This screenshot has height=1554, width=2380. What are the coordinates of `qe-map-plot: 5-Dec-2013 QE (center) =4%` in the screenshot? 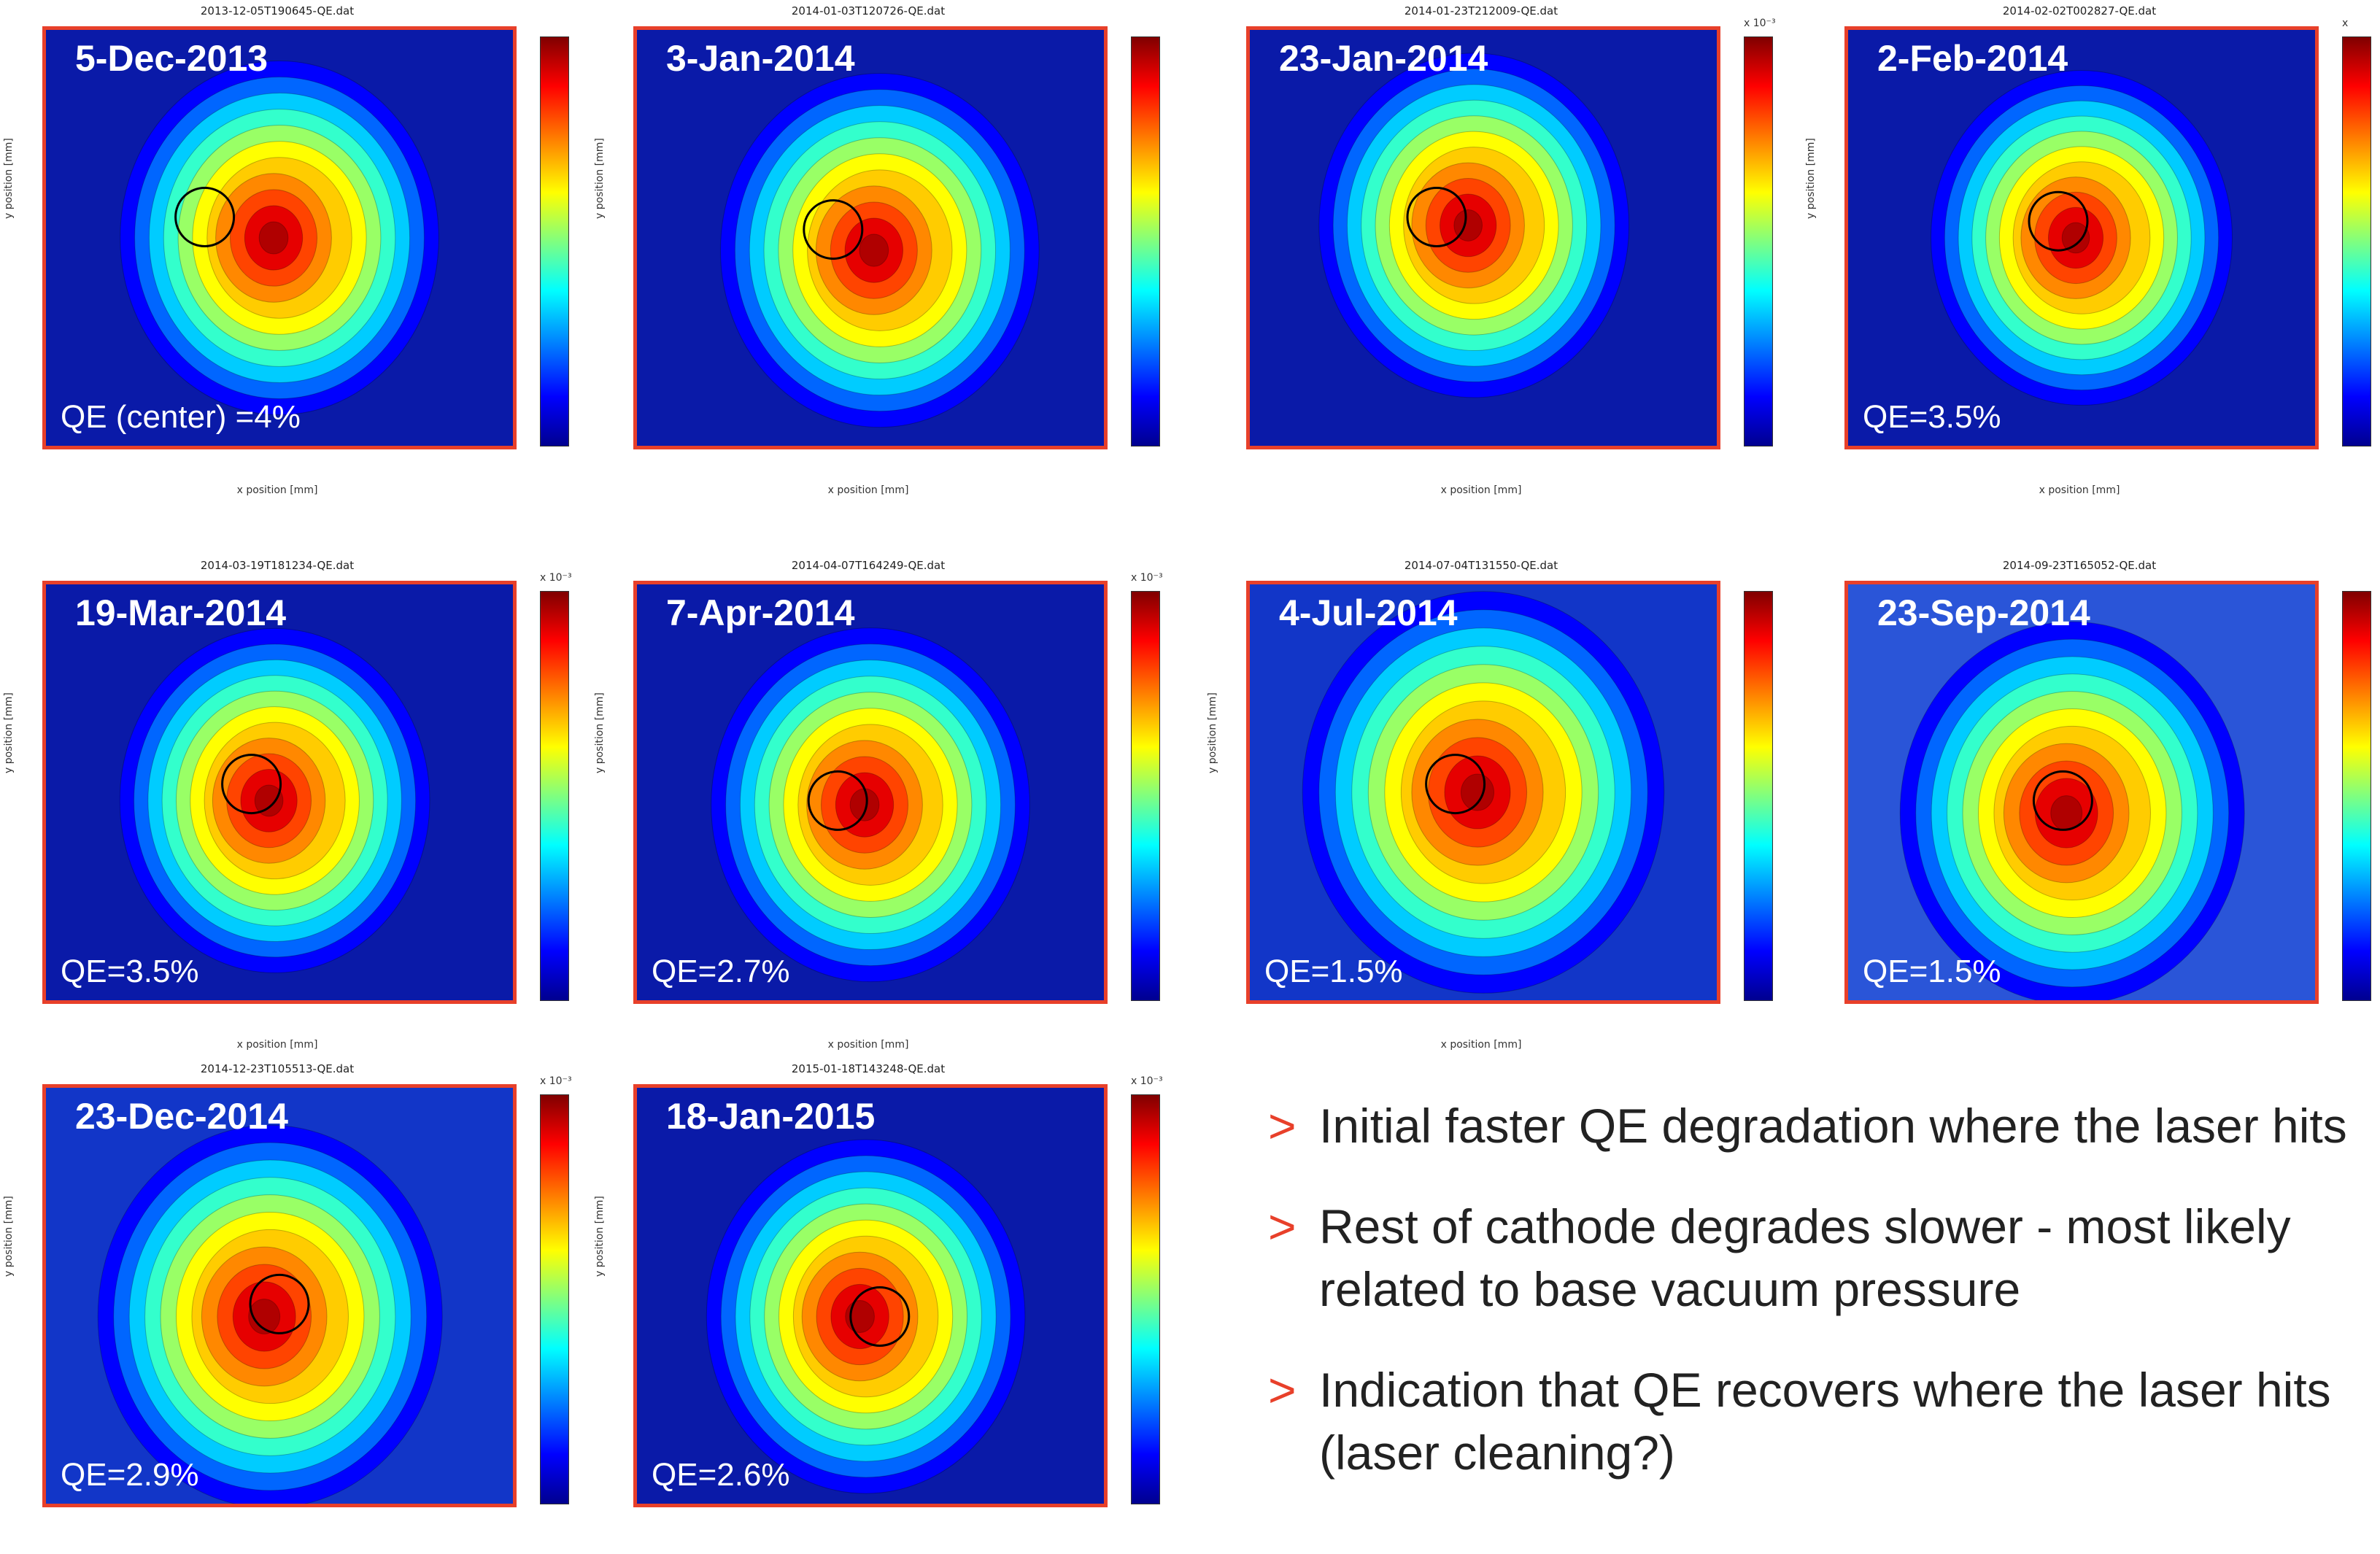 It's located at (279, 237).